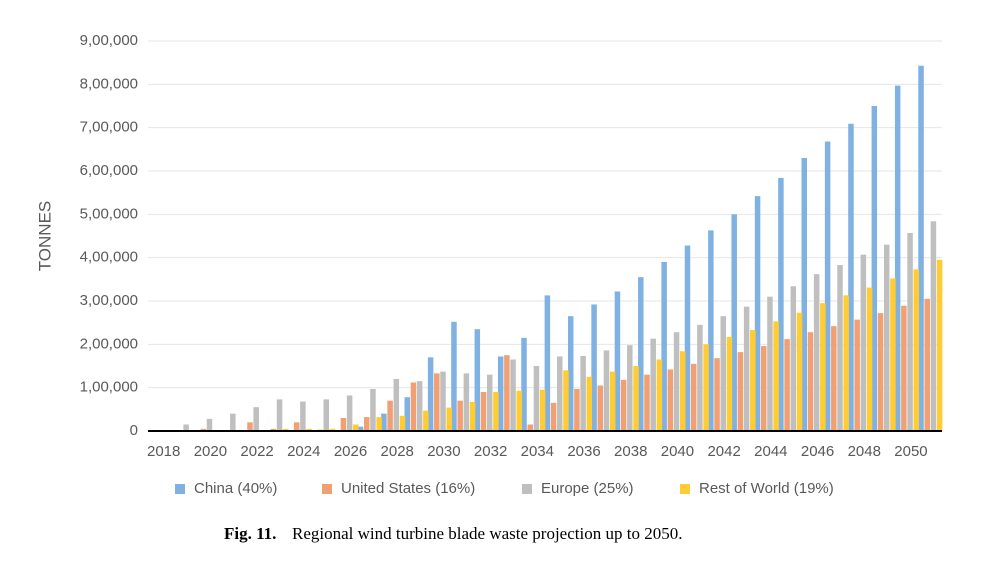 Image resolution: width=984 pixels, height=571 pixels. Describe the element at coordinates (109, 257) in the screenshot. I see `y-tick-label: 4,00,000` at that location.